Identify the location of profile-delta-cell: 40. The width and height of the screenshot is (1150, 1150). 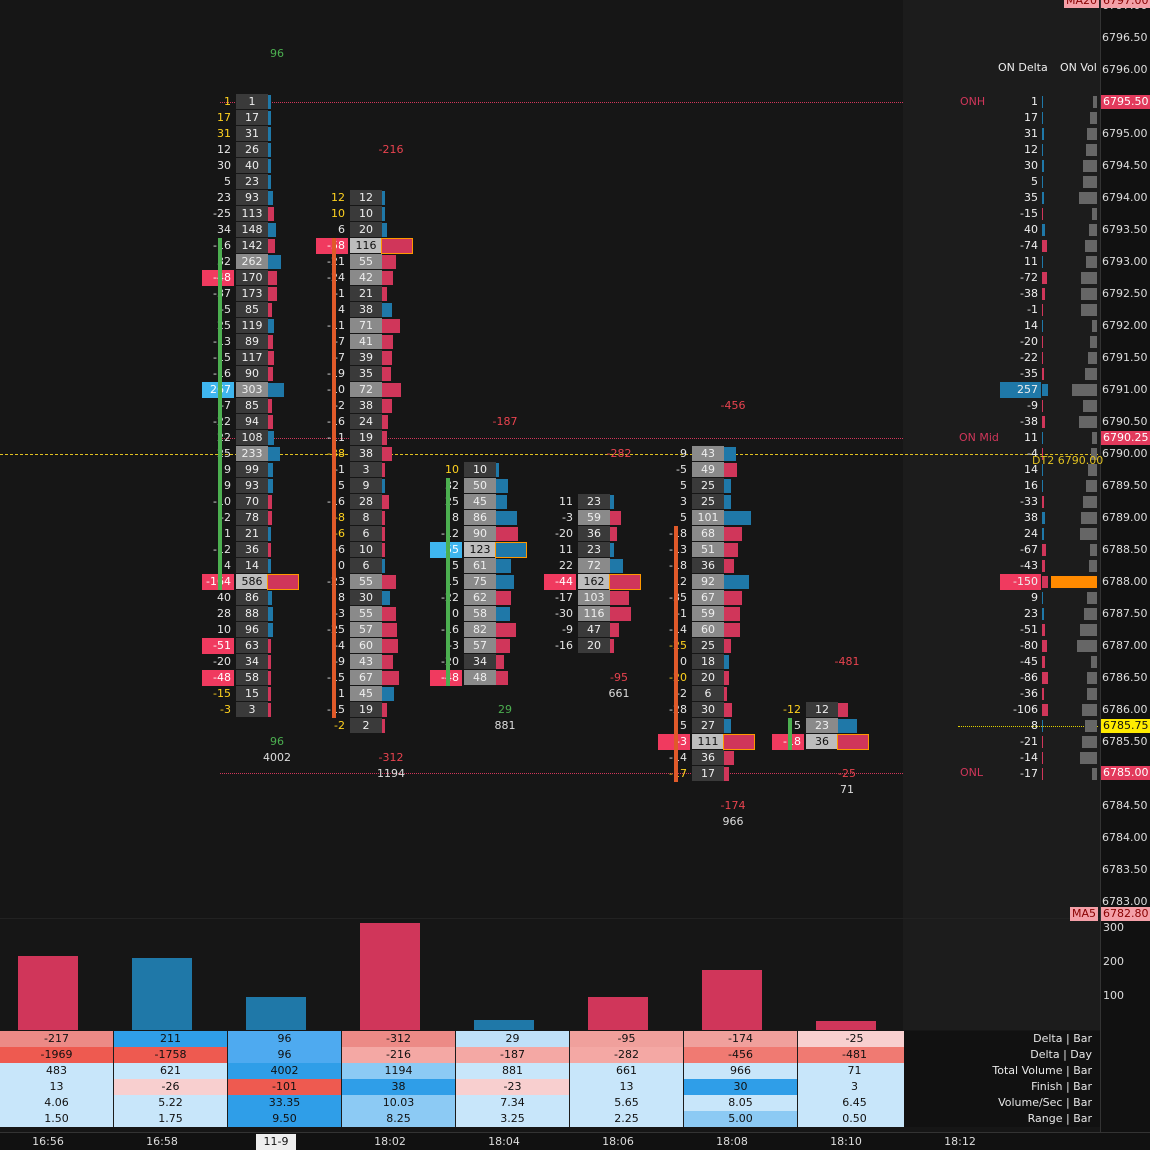
(1031, 229).